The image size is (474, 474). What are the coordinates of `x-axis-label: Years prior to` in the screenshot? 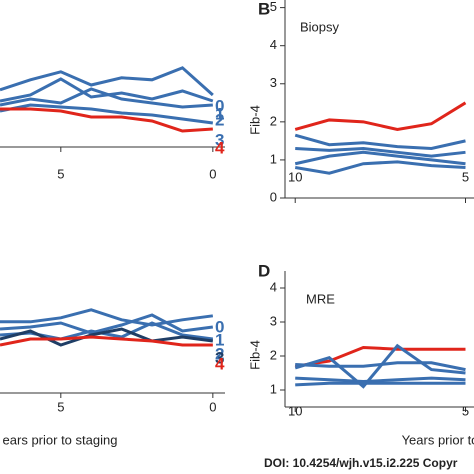 It's located at (438, 439).